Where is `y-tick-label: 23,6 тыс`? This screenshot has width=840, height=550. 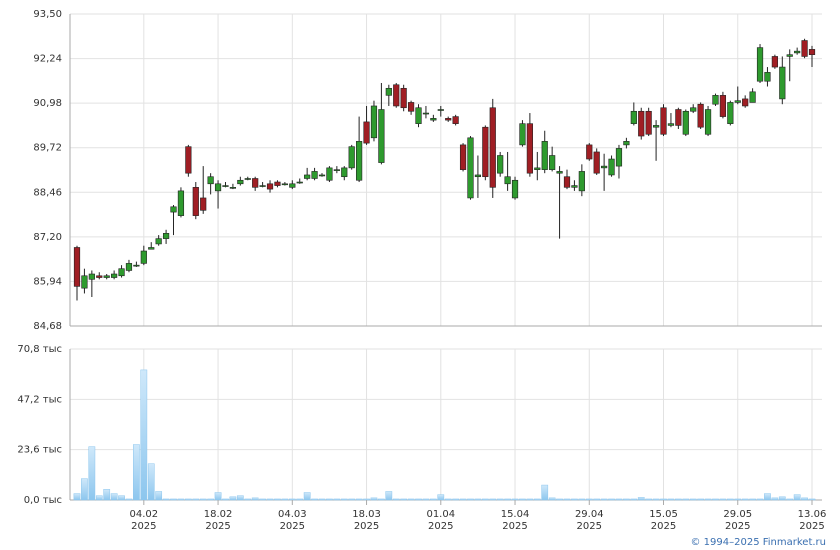 y-tick-label: 23,6 тыс is located at coordinates (39, 450).